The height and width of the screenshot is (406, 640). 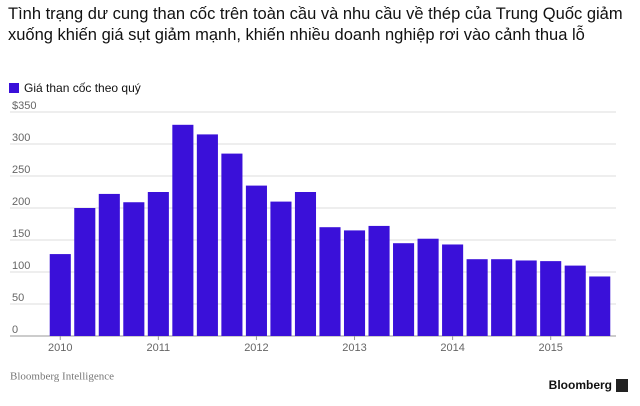 I want to click on x-tick-label: 2010, so click(x=60, y=348).